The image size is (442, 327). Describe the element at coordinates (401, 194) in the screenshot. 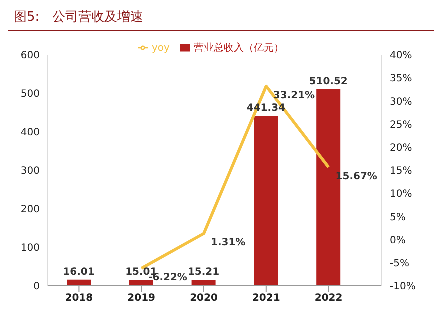

I see `y2-tick-label: 10%` at that location.